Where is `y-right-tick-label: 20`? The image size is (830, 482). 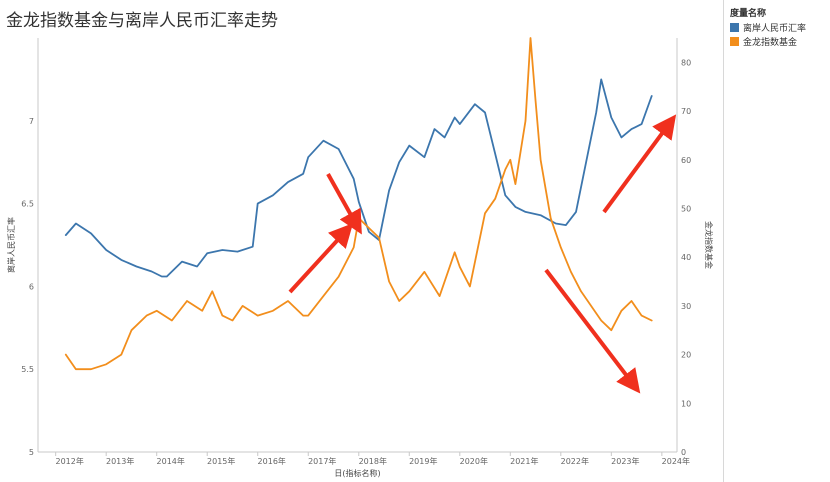
y-right-tick-label: 20 is located at coordinates (686, 355).